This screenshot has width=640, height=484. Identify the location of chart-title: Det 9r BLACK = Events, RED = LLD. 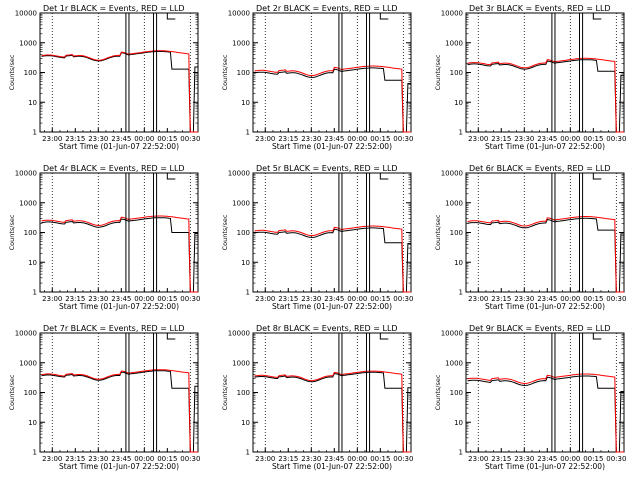
(540, 328).